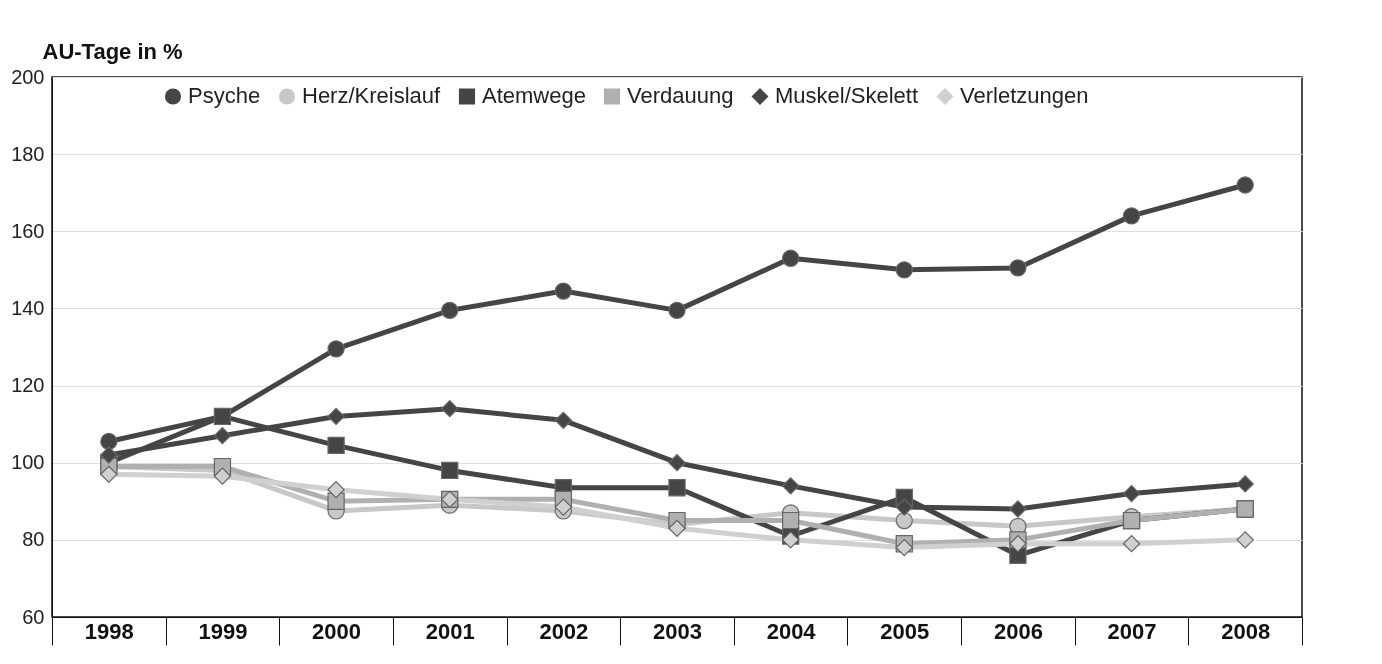 The width and height of the screenshot is (1382, 664). Describe the element at coordinates (847, 96) in the screenshot. I see `legend-label: Muskel/Skelett` at that location.